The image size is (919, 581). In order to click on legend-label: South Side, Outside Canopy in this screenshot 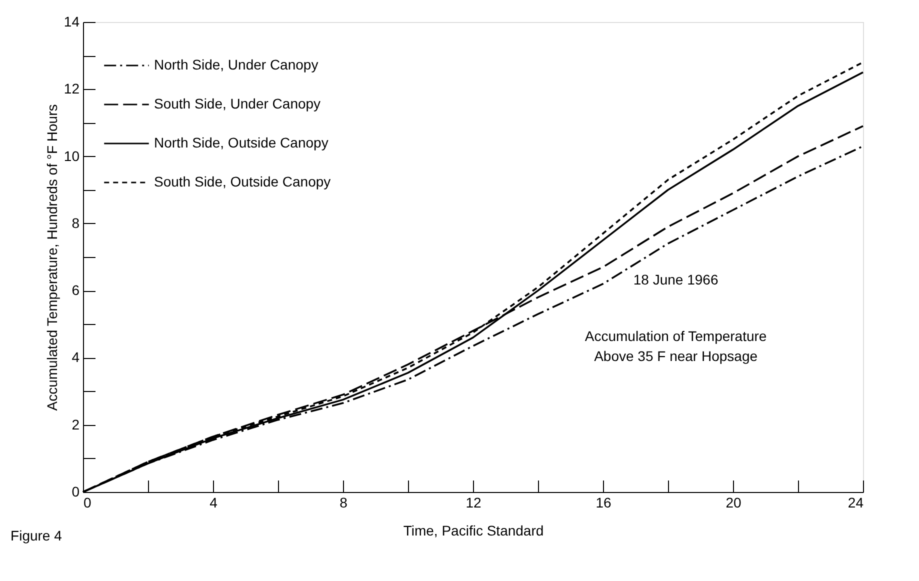, I will do `click(242, 182)`.